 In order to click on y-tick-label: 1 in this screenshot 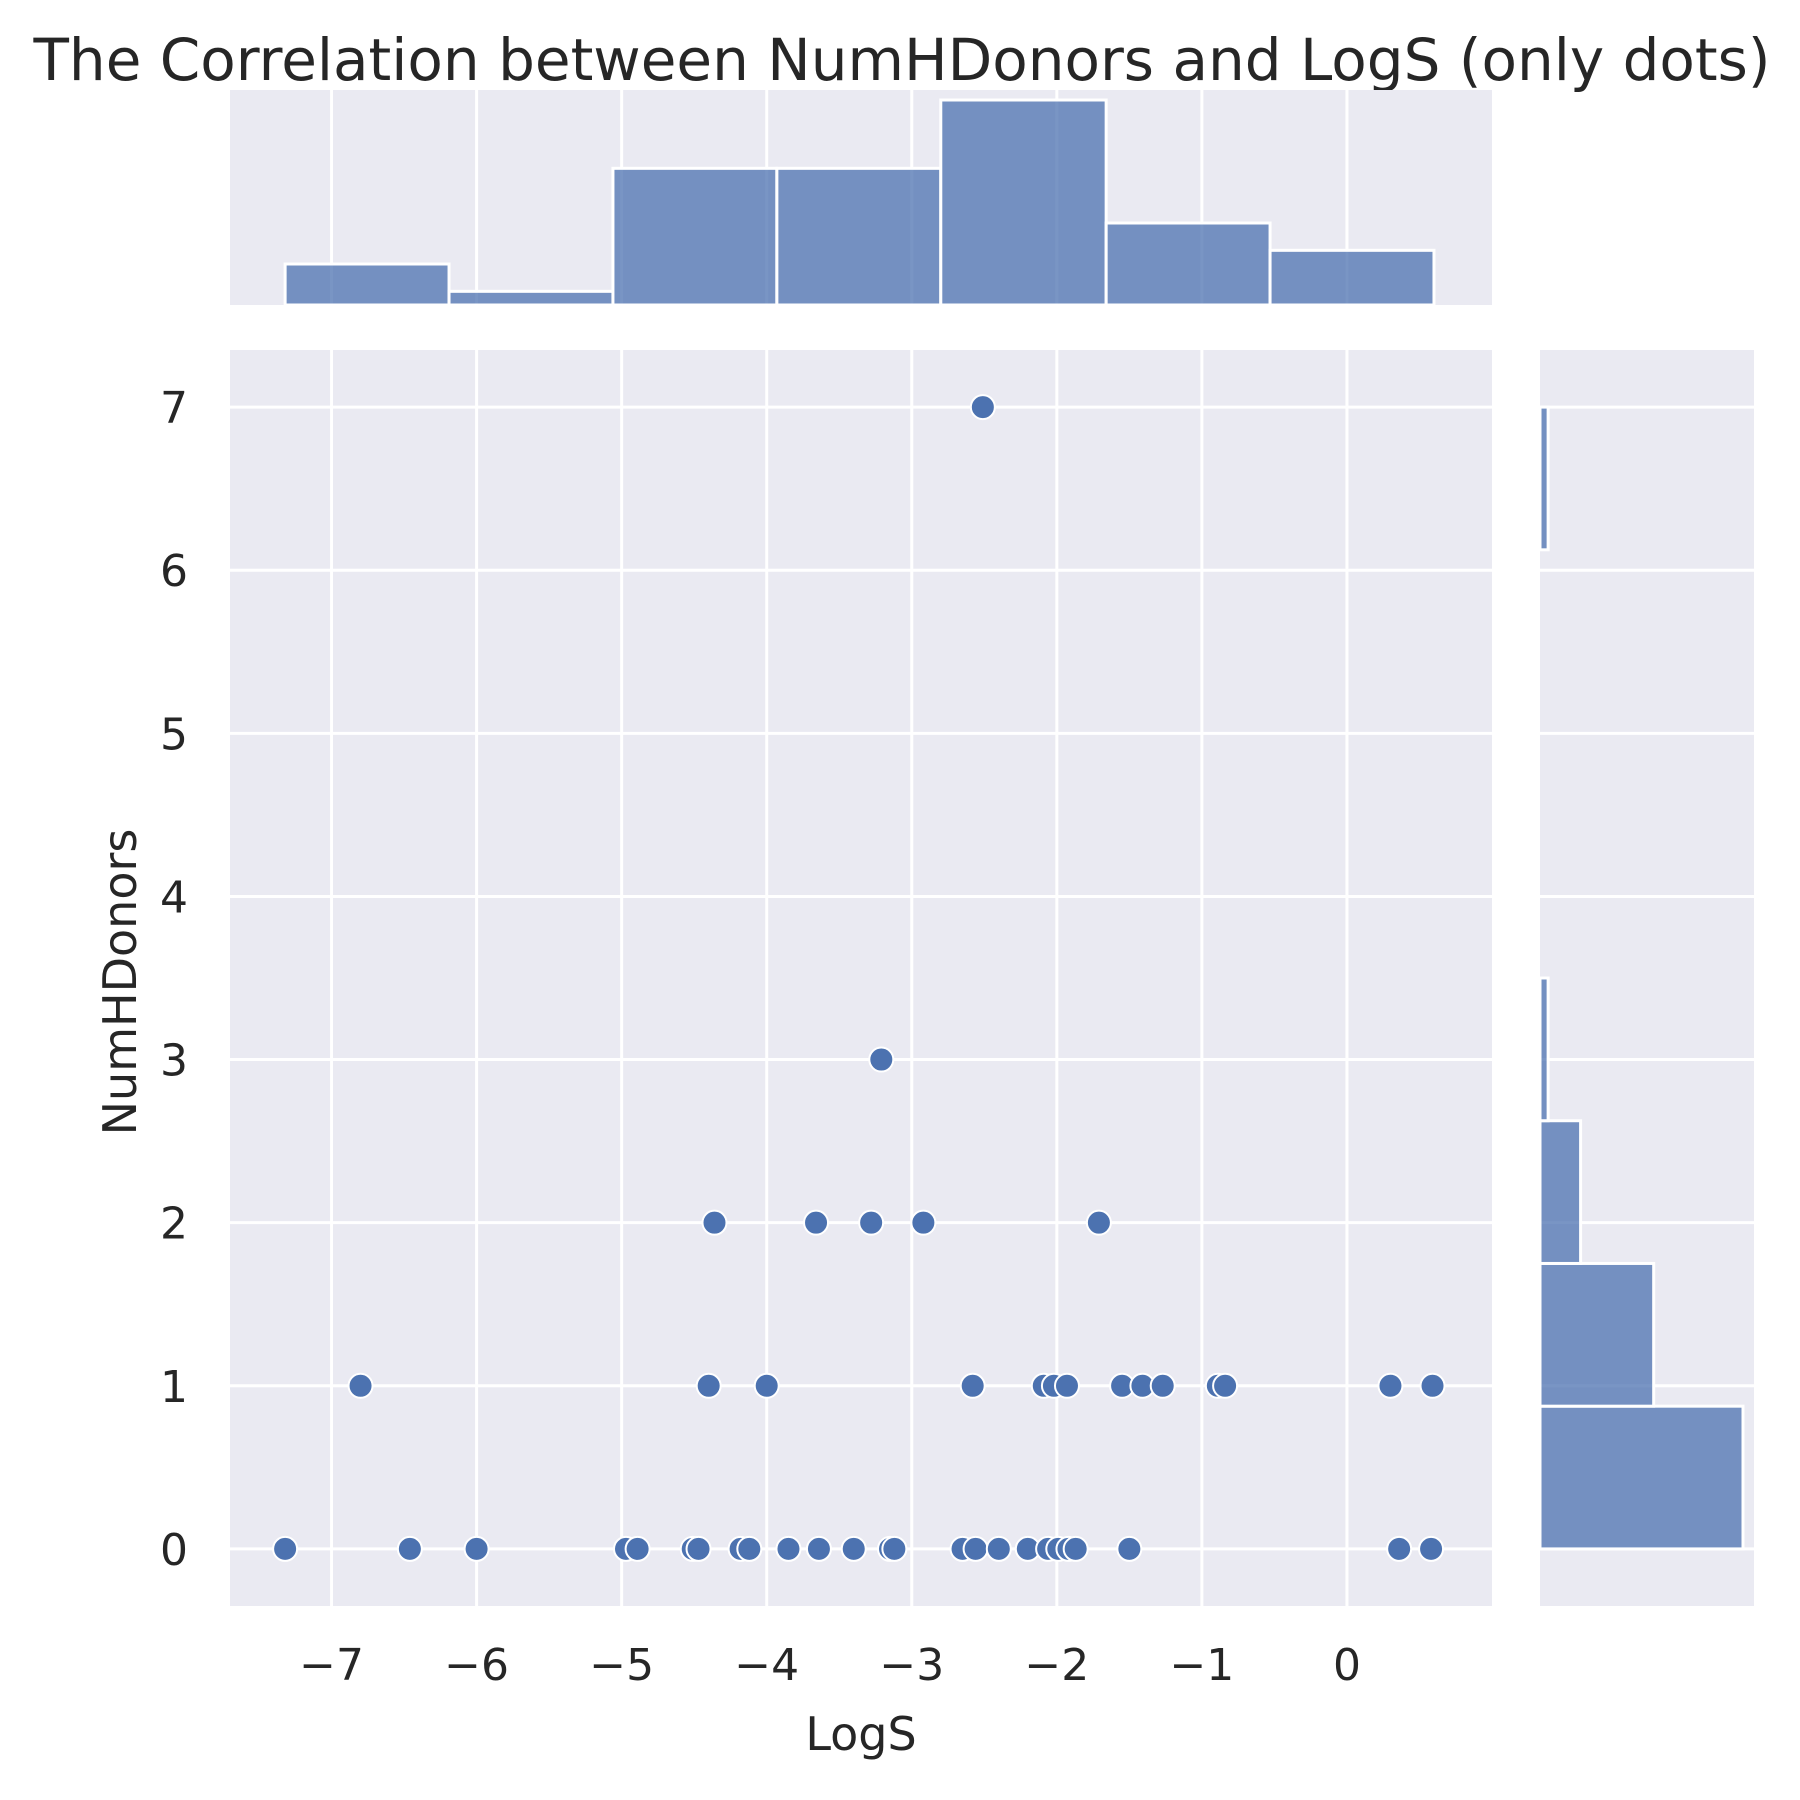, I will do `click(174, 1387)`.